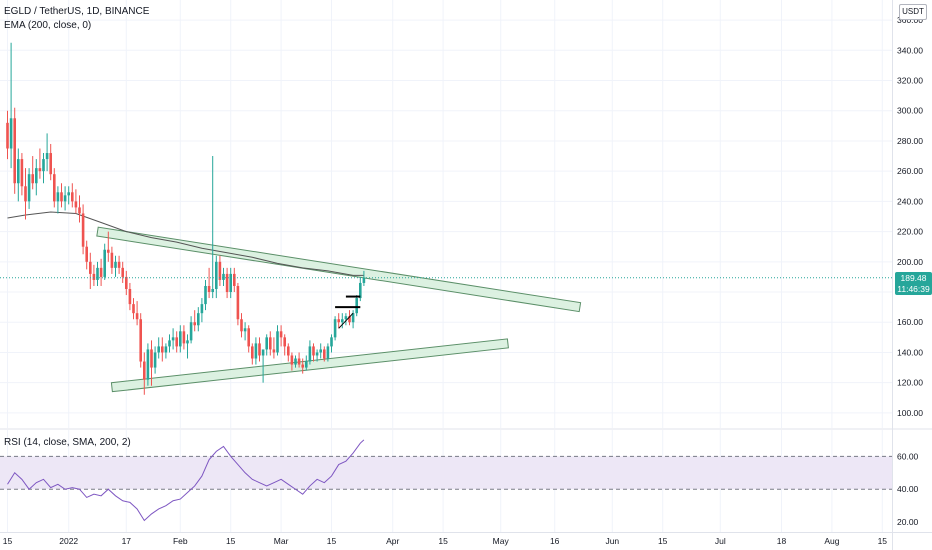  What do you see at coordinates (501, 541) in the screenshot?
I see `time-tick-label: May` at bounding box center [501, 541].